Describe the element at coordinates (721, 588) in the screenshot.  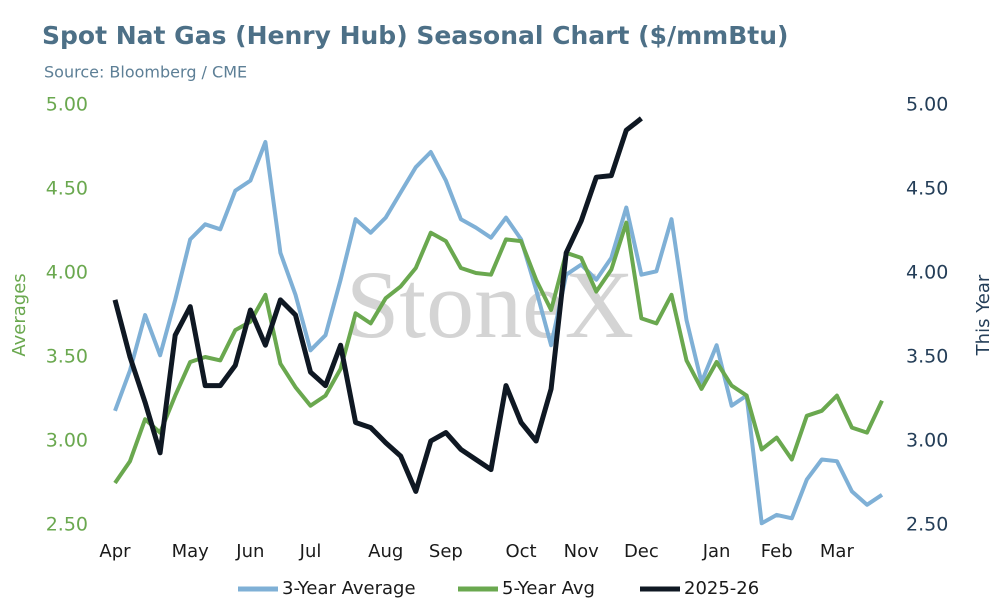
I see `legend-label: 2025-26` at that location.